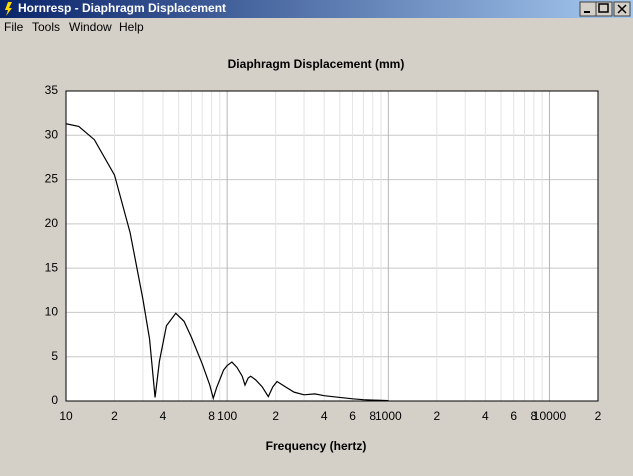  What do you see at coordinates (46, 27) in the screenshot?
I see `menu-item: Tools` at bounding box center [46, 27].